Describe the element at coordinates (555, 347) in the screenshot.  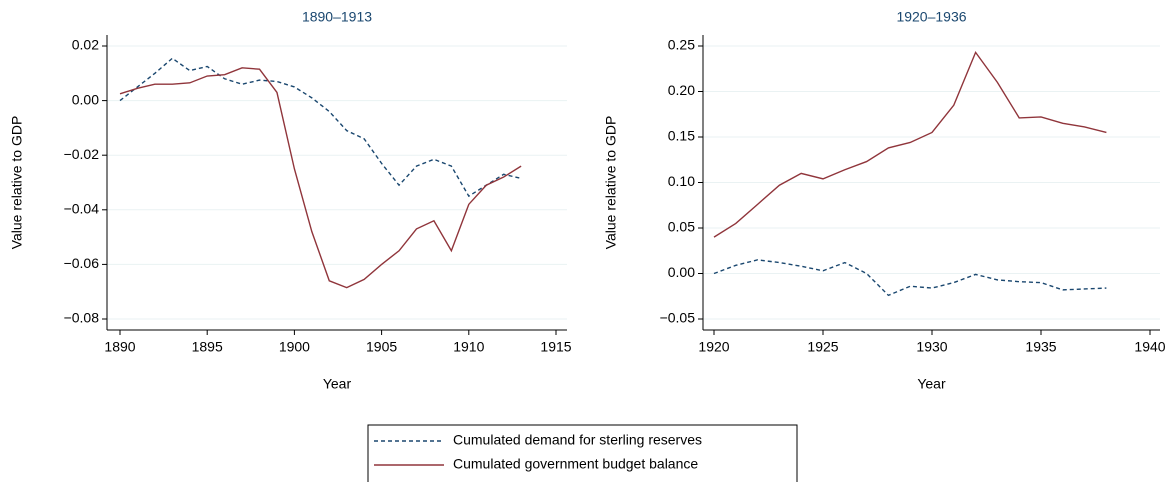
I see `x-tick-label: 1915` at that location.